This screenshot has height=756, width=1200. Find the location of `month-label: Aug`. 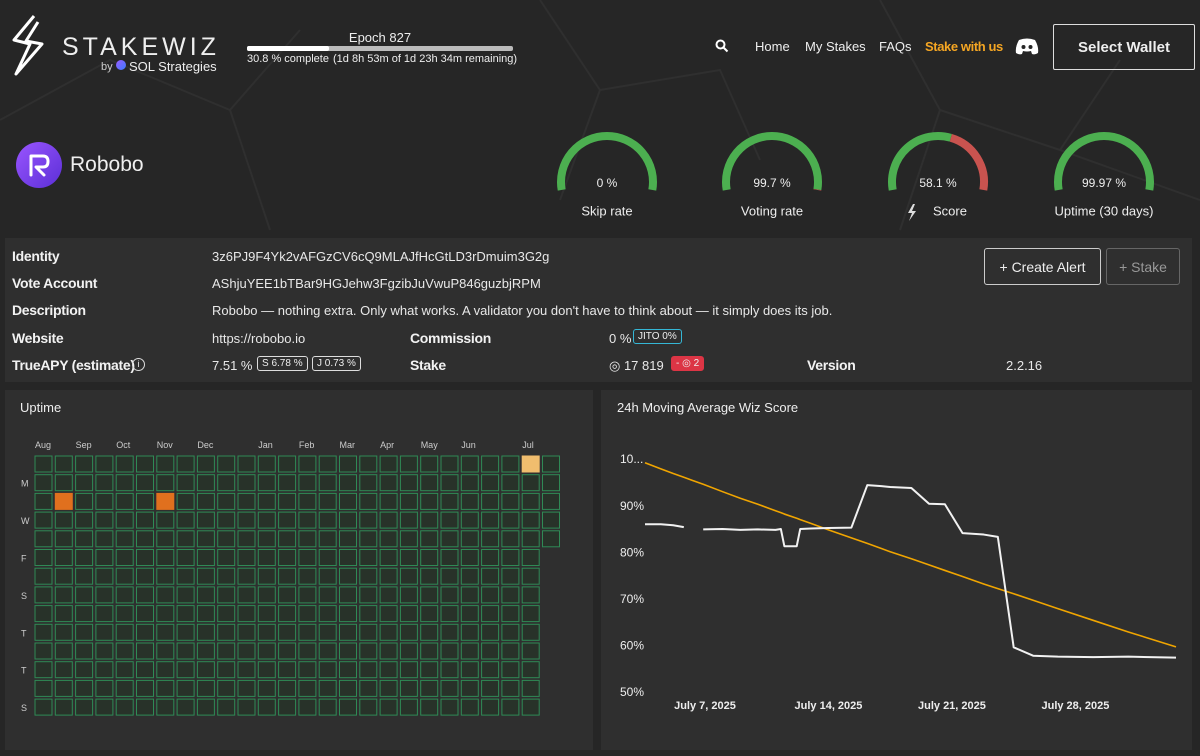

month-label: Aug is located at coordinates (43, 445).